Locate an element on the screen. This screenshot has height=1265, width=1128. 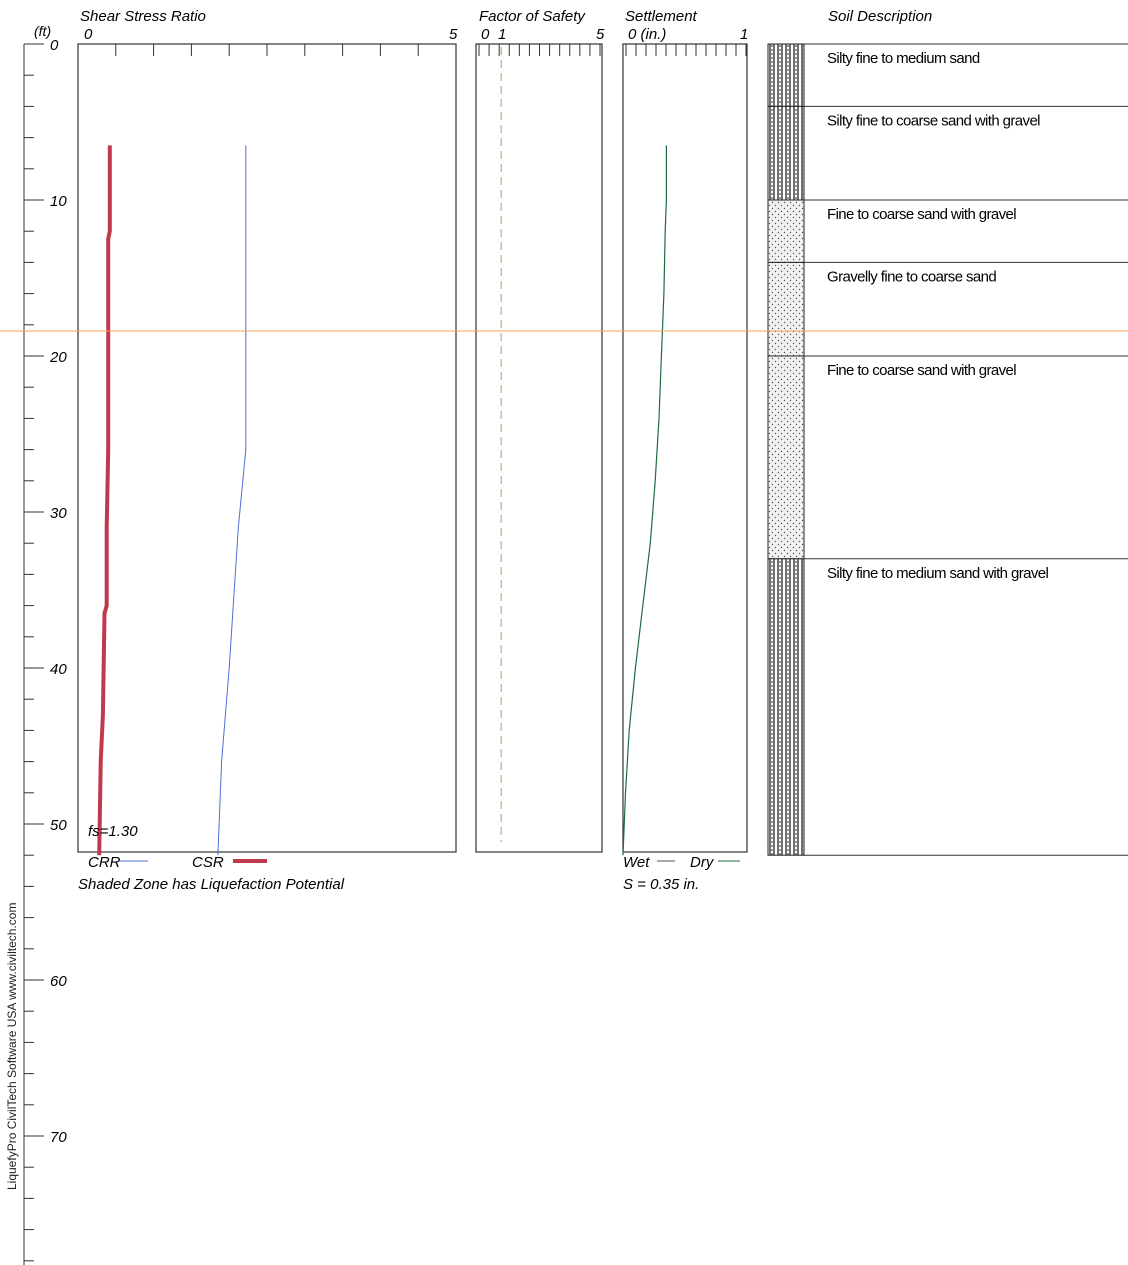
fos-x-tick-label-1: 1 is located at coordinates (502, 34).